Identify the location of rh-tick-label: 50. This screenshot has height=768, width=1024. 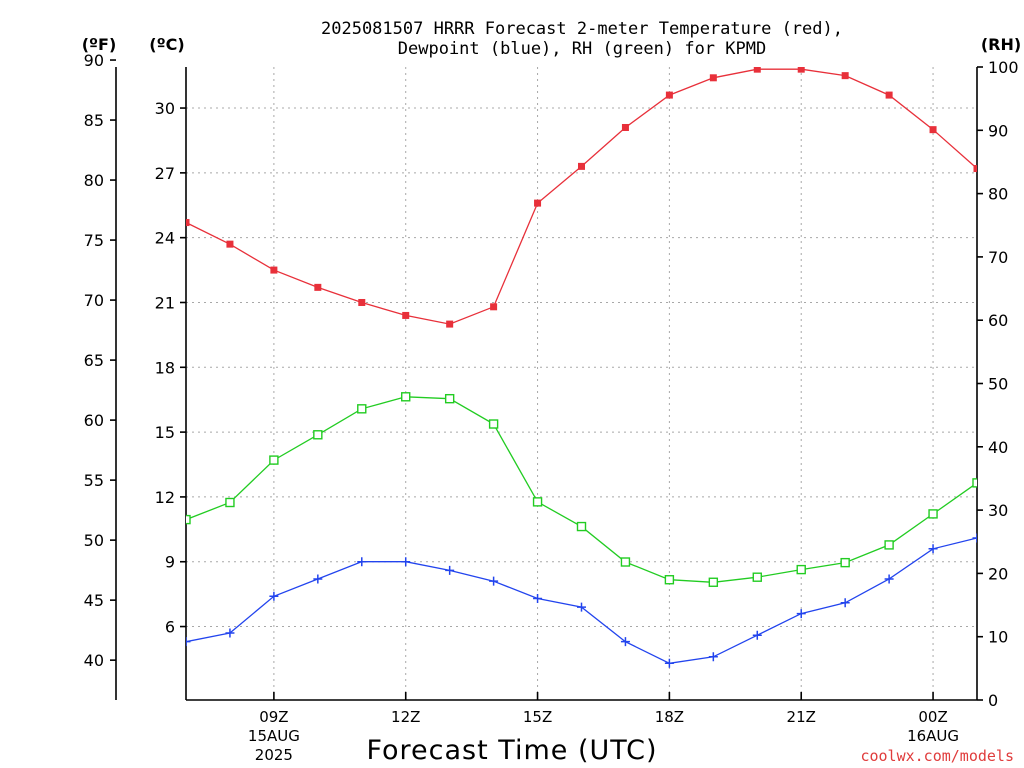
(998, 384).